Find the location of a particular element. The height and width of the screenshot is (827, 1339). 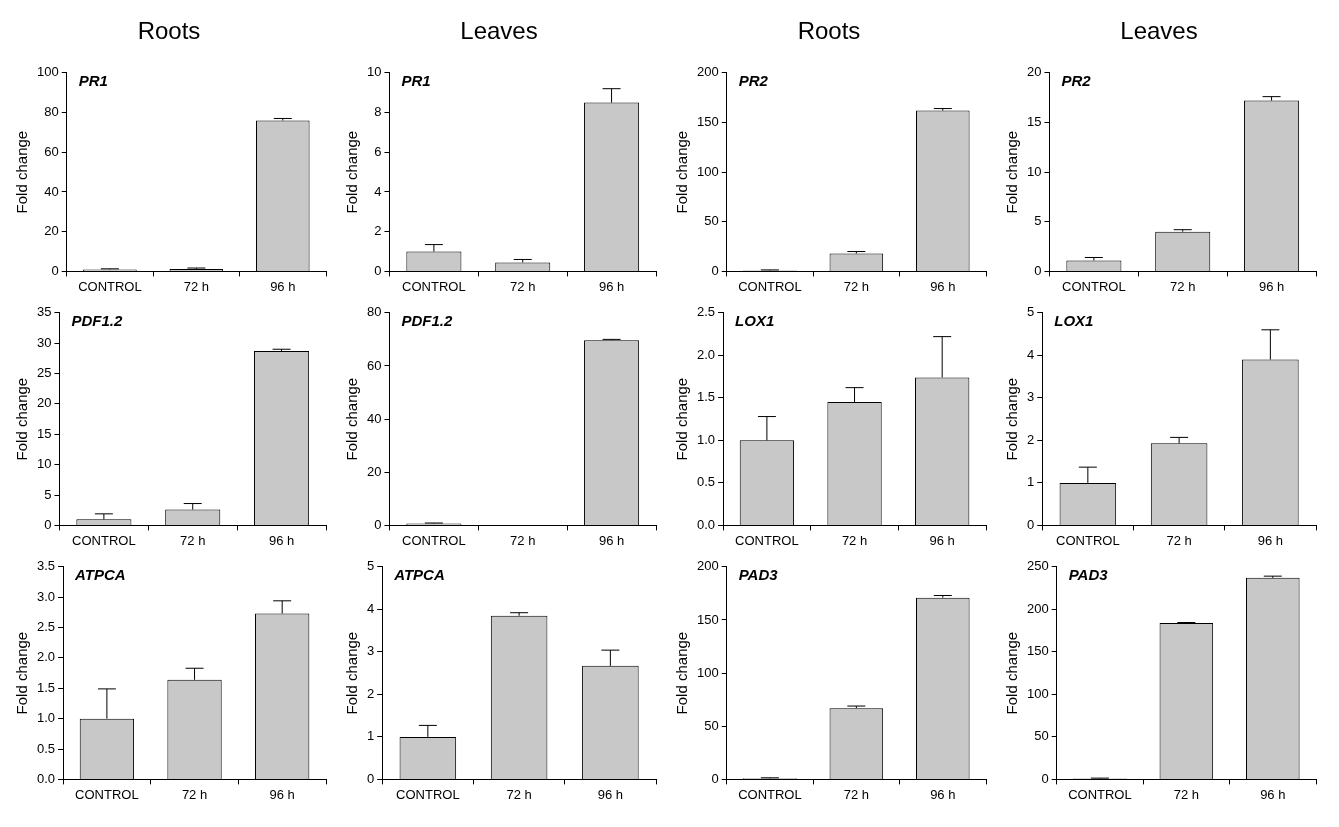

y-tick-label: 25 is located at coordinates (44, 373).